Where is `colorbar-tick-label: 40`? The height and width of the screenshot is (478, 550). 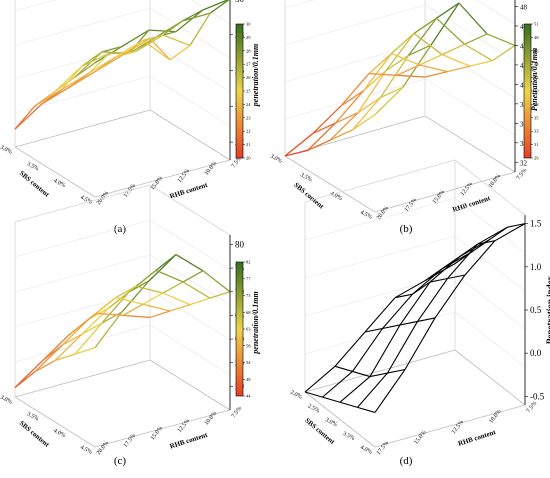
colorbar-tick-label: 40 is located at coordinates (536, 91).